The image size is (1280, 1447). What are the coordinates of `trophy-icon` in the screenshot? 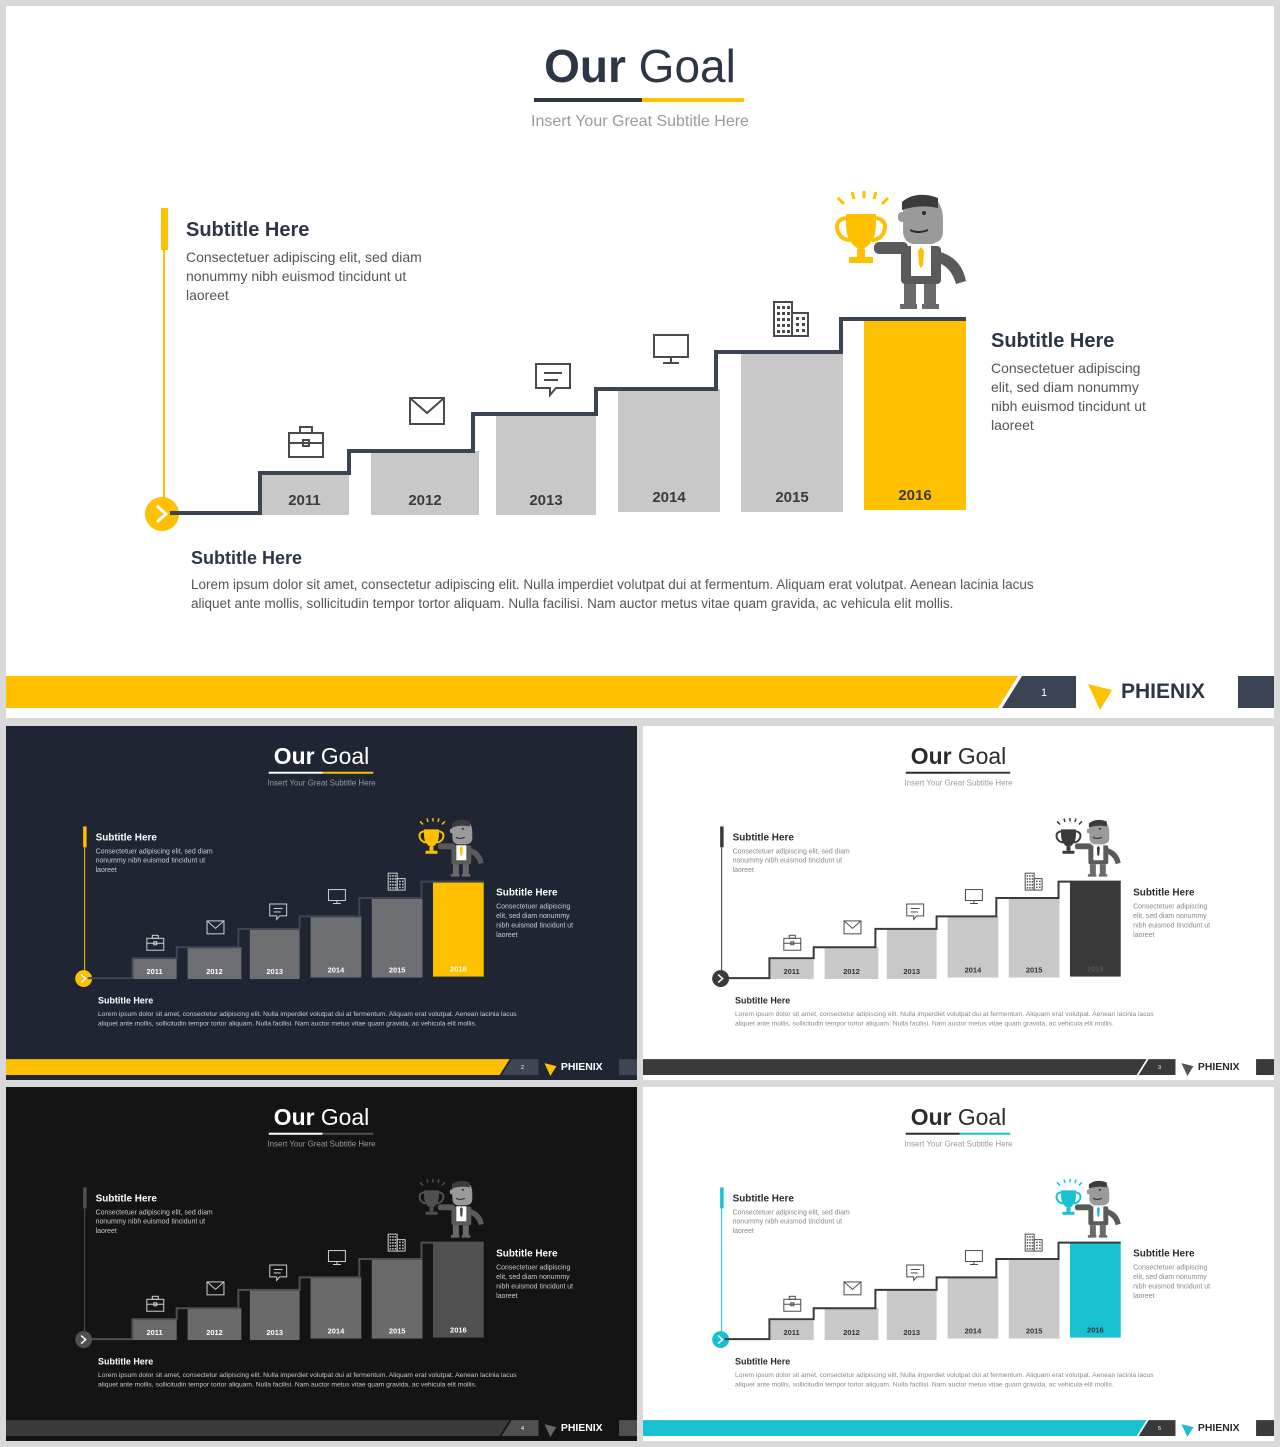 It's located at (862, 227).